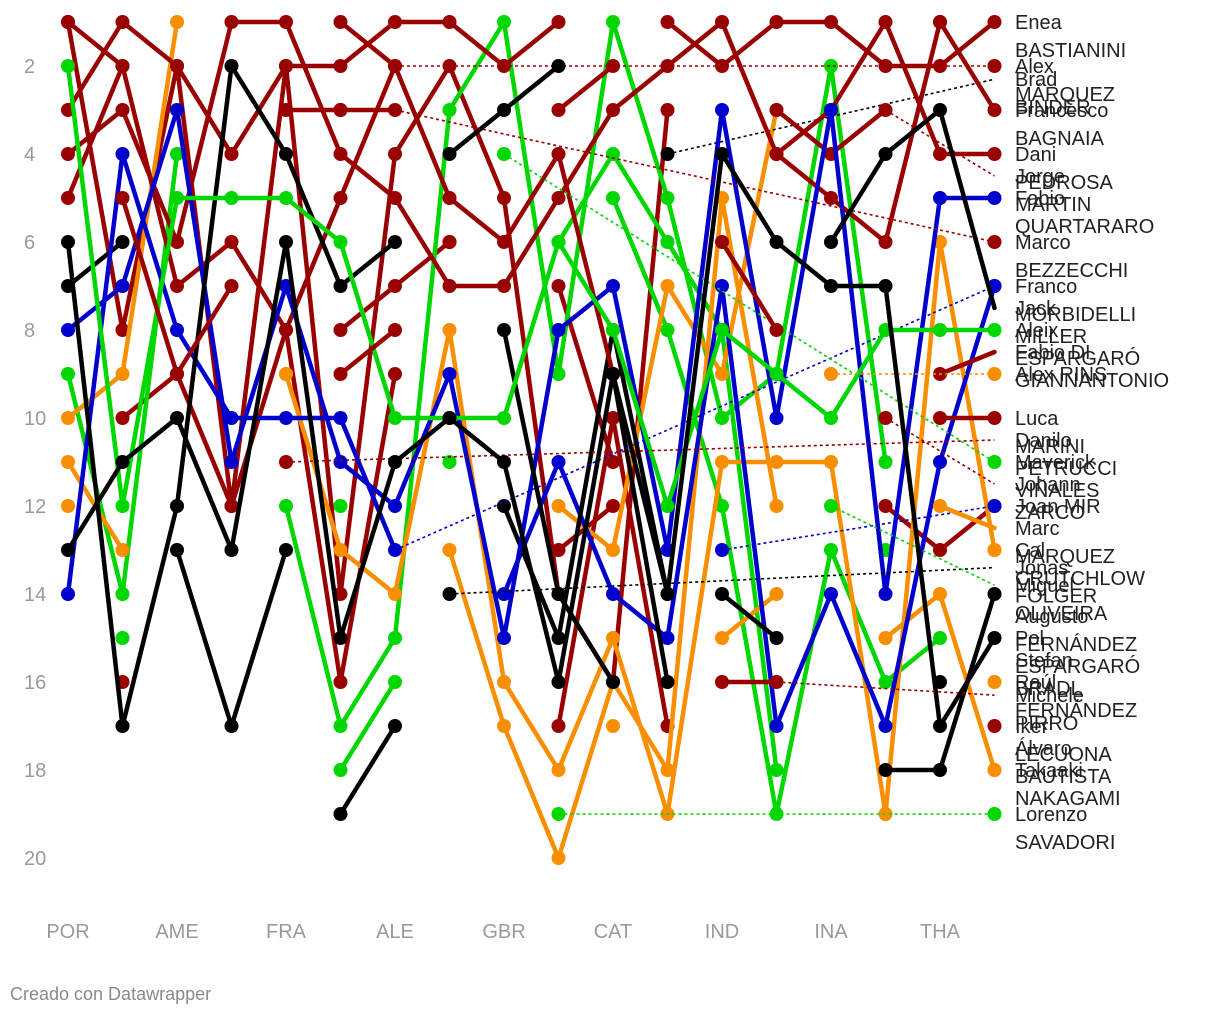  I want to click on y-tick-label: 18, so click(35, 771).